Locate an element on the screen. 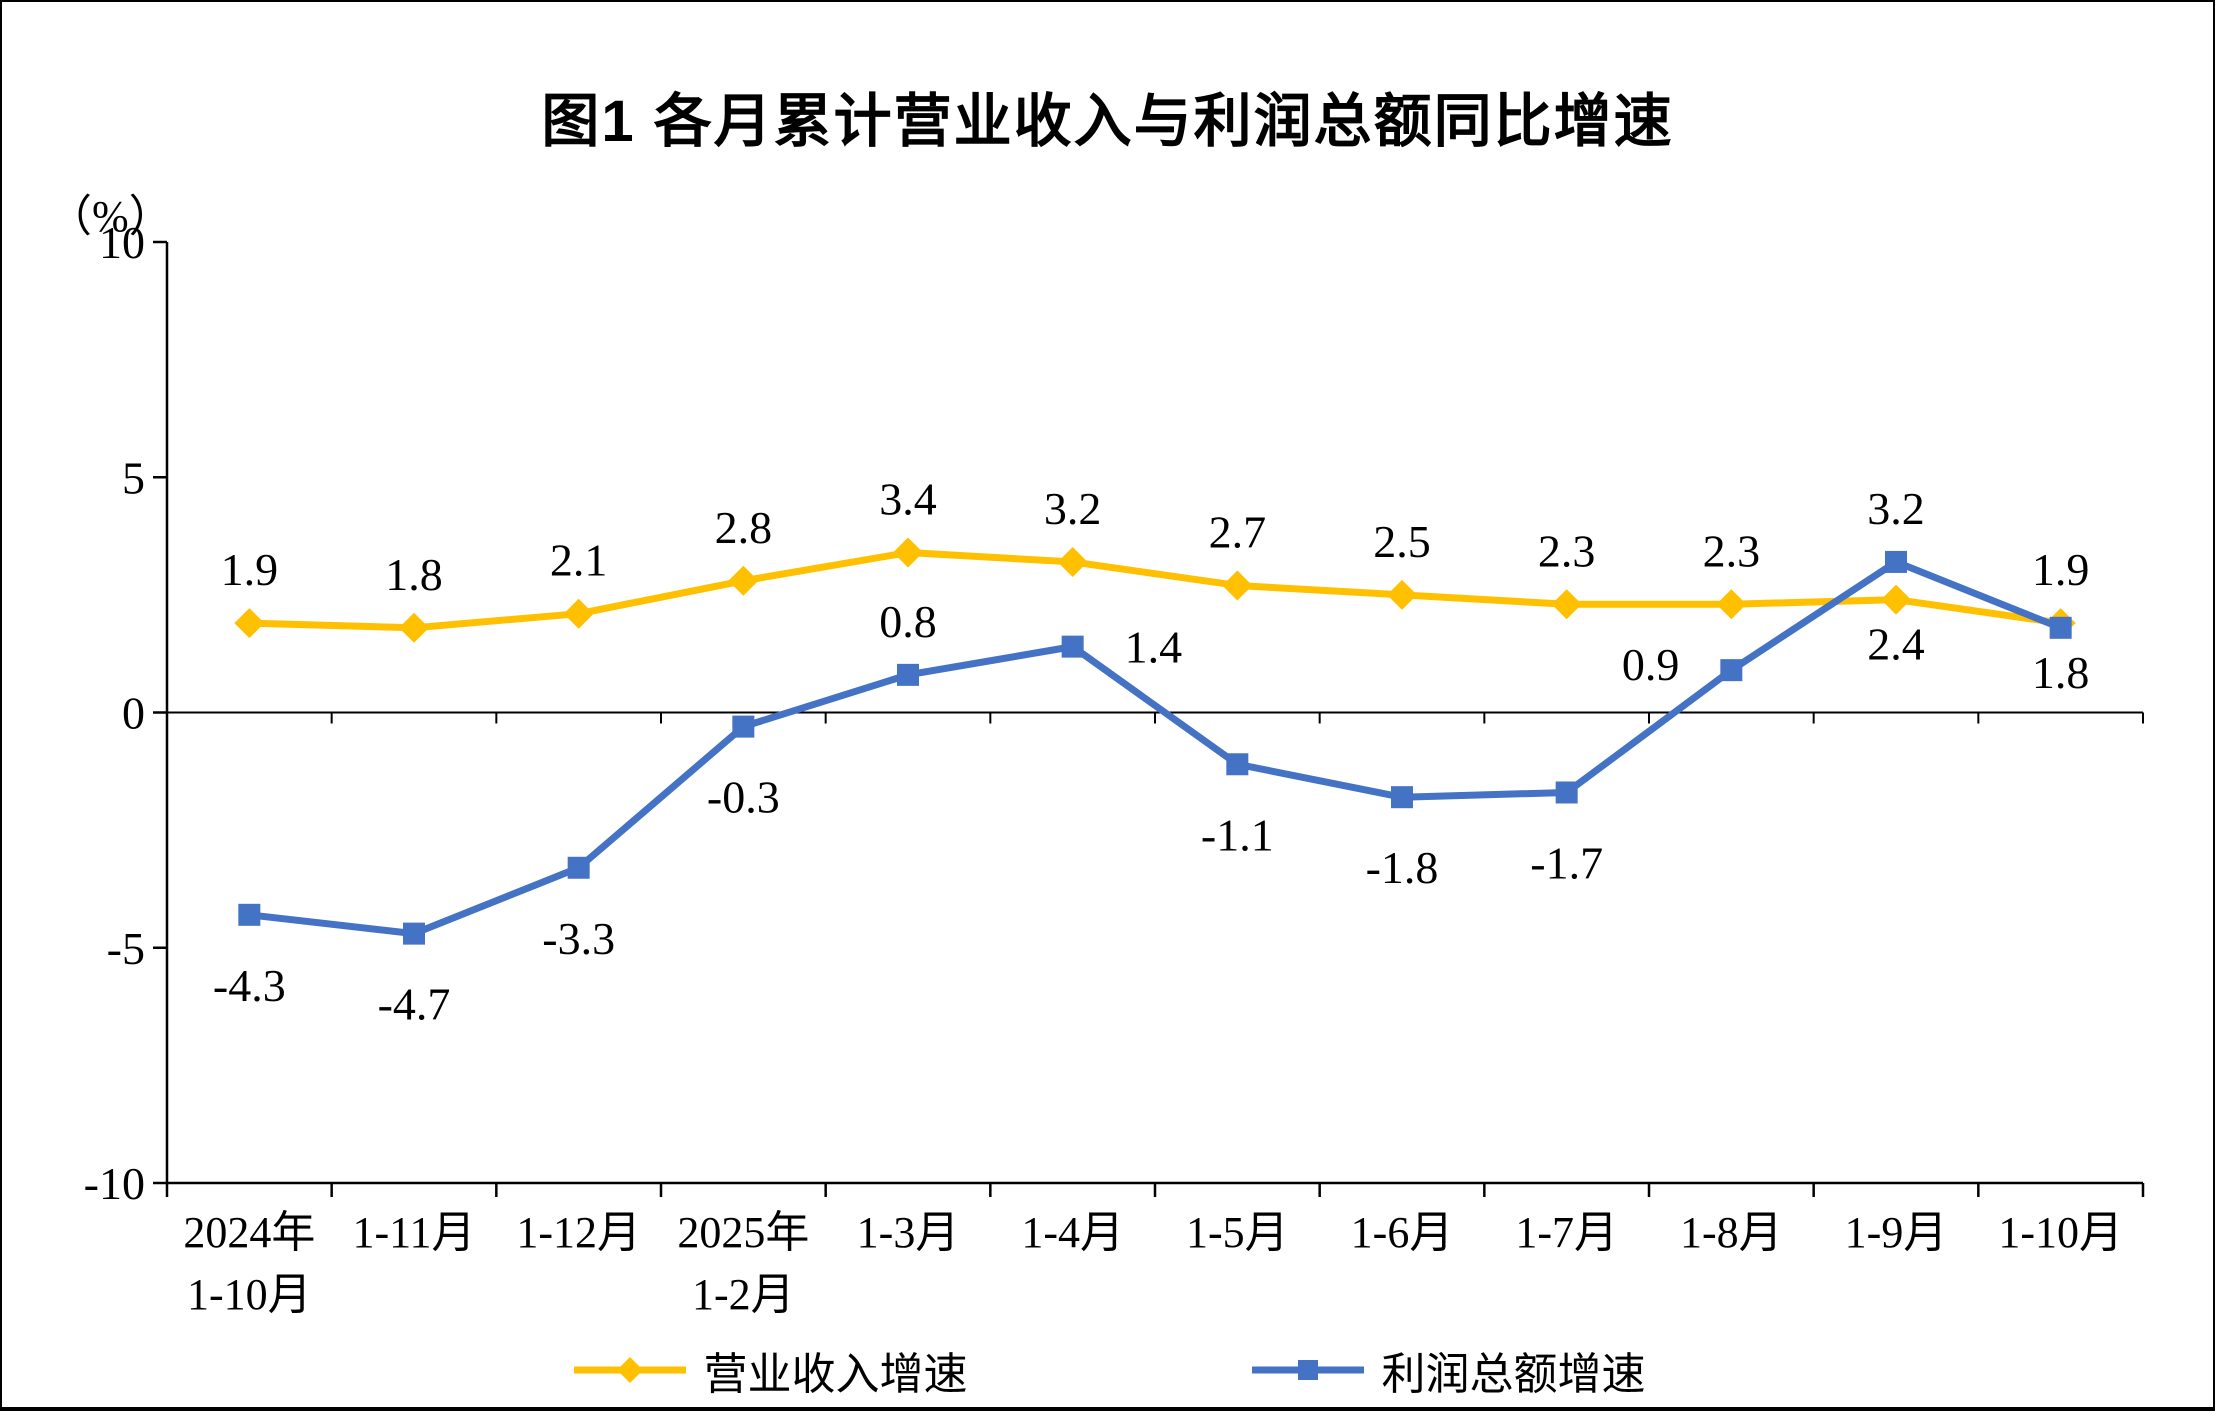 This screenshot has height=1411, width=2215. legend-diamond-icon is located at coordinates (629, 1370).